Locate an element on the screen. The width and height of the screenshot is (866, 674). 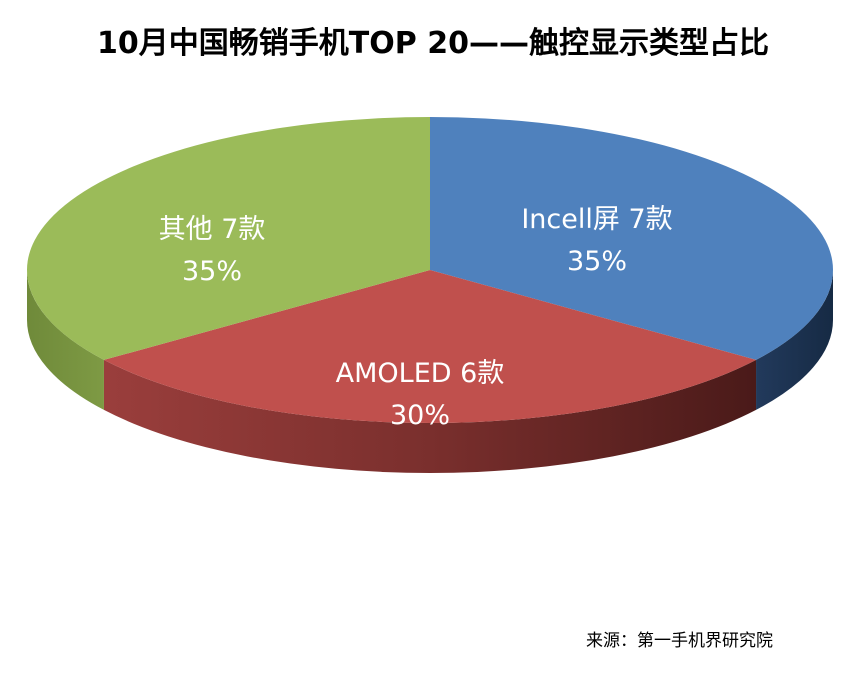
slice-percent-3: 35% is located at coordinates (212, 271).